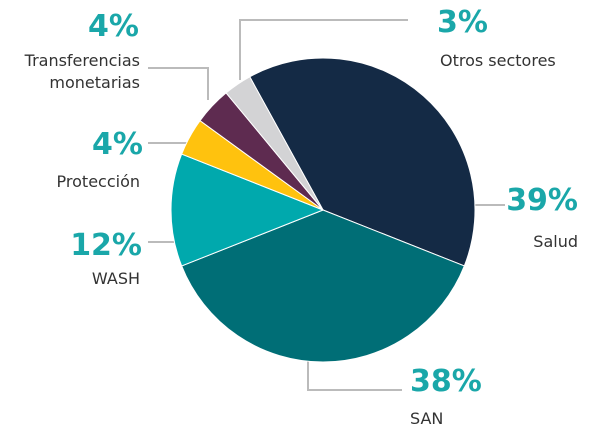 The width and height of the screenshot is (596, 435). What do you see at coordinates (115, 278) in the screenshot?
I see `slice-label: WASH` at bounding box center [115, 278].